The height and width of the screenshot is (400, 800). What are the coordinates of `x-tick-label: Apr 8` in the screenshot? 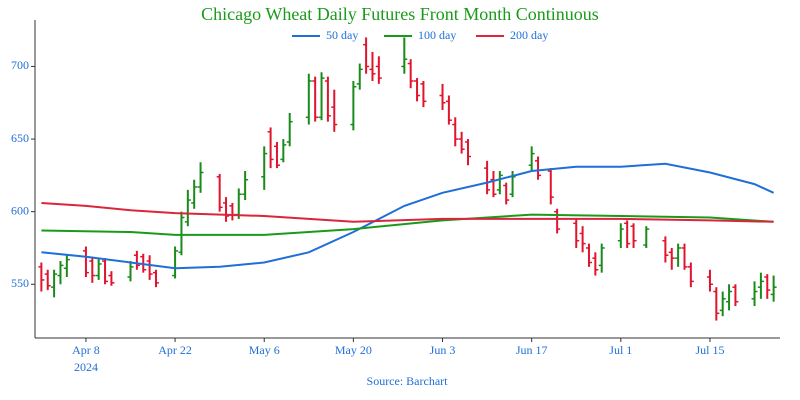 It's located at (86, 350).